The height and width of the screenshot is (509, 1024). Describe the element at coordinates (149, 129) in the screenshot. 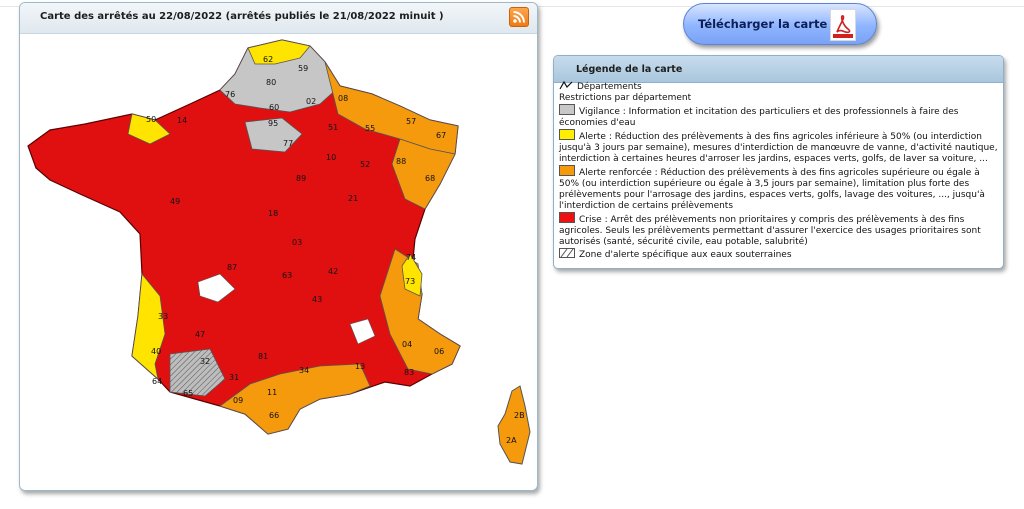

I see `brittany-yellow-zone` at that location.